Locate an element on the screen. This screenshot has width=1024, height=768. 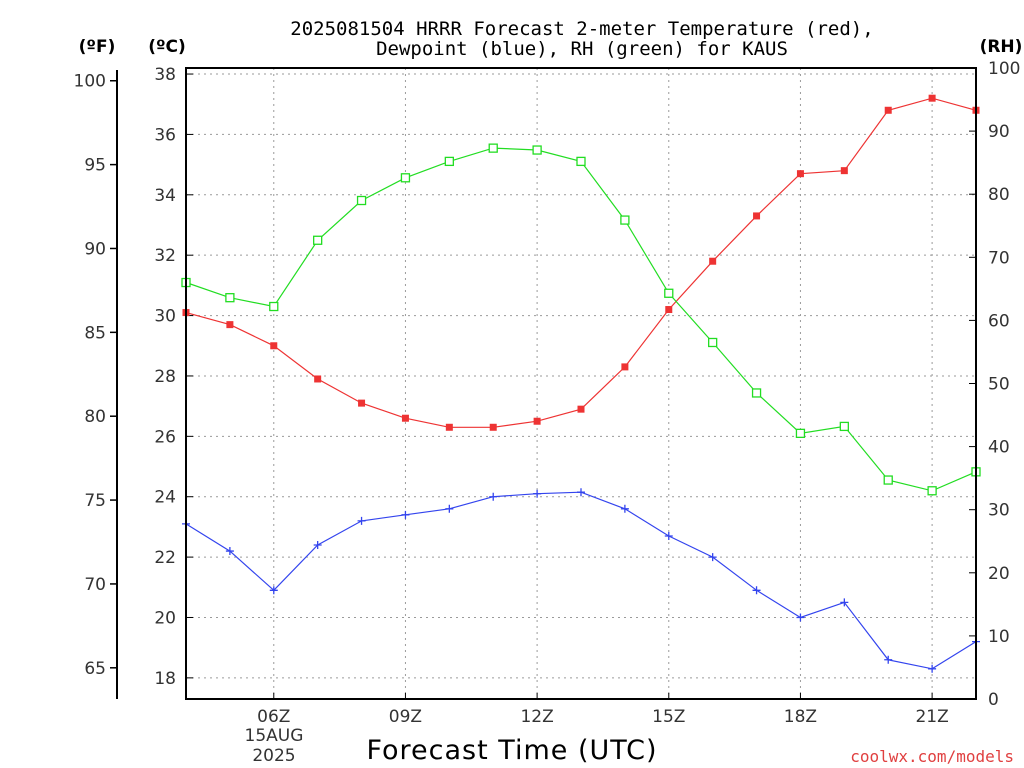
chart-title-line2: Dewpoint (blue), RH (green) for KAUS is located at coordinates (582, 49).